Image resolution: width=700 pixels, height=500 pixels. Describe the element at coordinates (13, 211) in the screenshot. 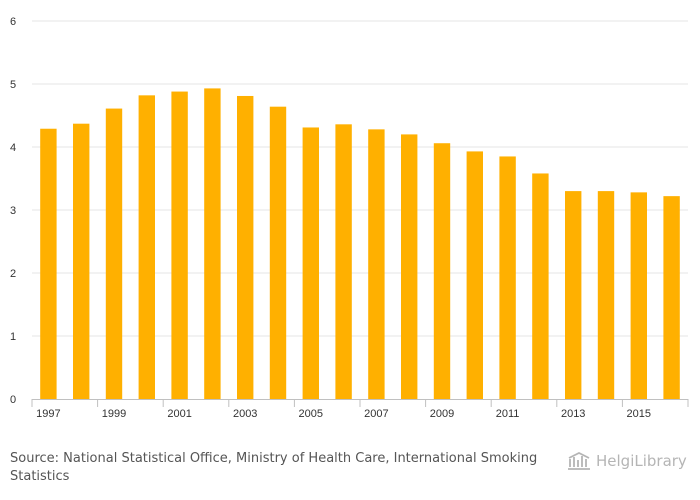

I see `y-tick-label: 3` at that location.